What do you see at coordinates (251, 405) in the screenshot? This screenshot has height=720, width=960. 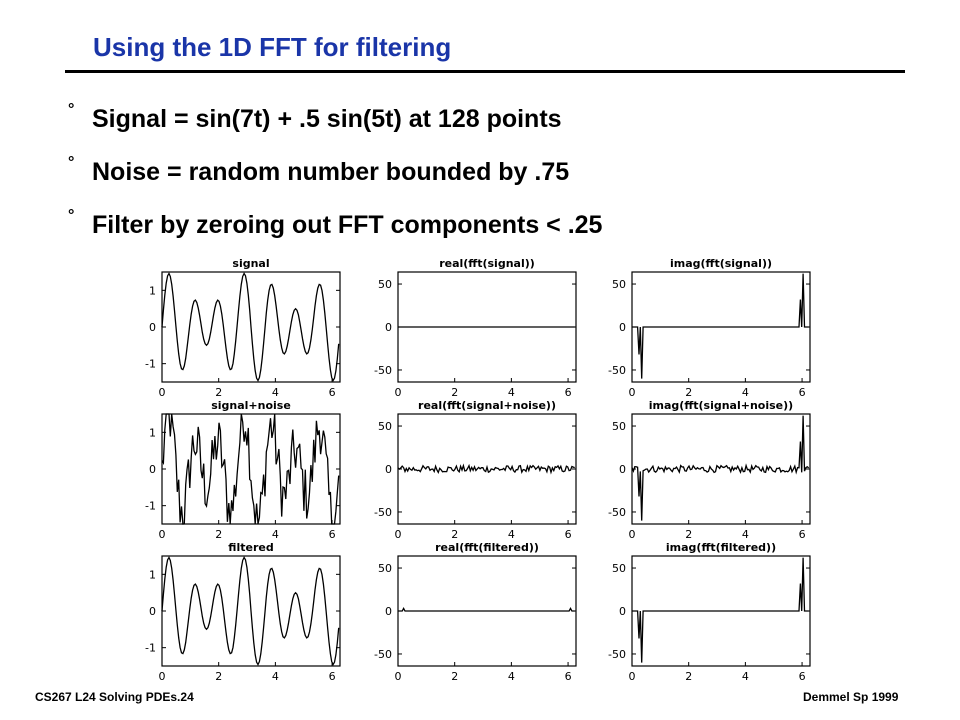 I see `plot-title: signal+noise` at bounding box center [251, 405].